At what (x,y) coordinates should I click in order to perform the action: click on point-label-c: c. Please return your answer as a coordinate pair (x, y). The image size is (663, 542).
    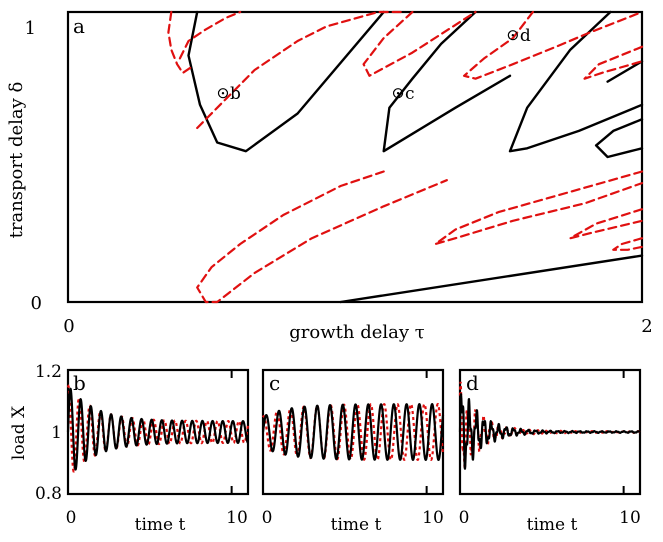
    Looking at the image, I should click on (410, 94).